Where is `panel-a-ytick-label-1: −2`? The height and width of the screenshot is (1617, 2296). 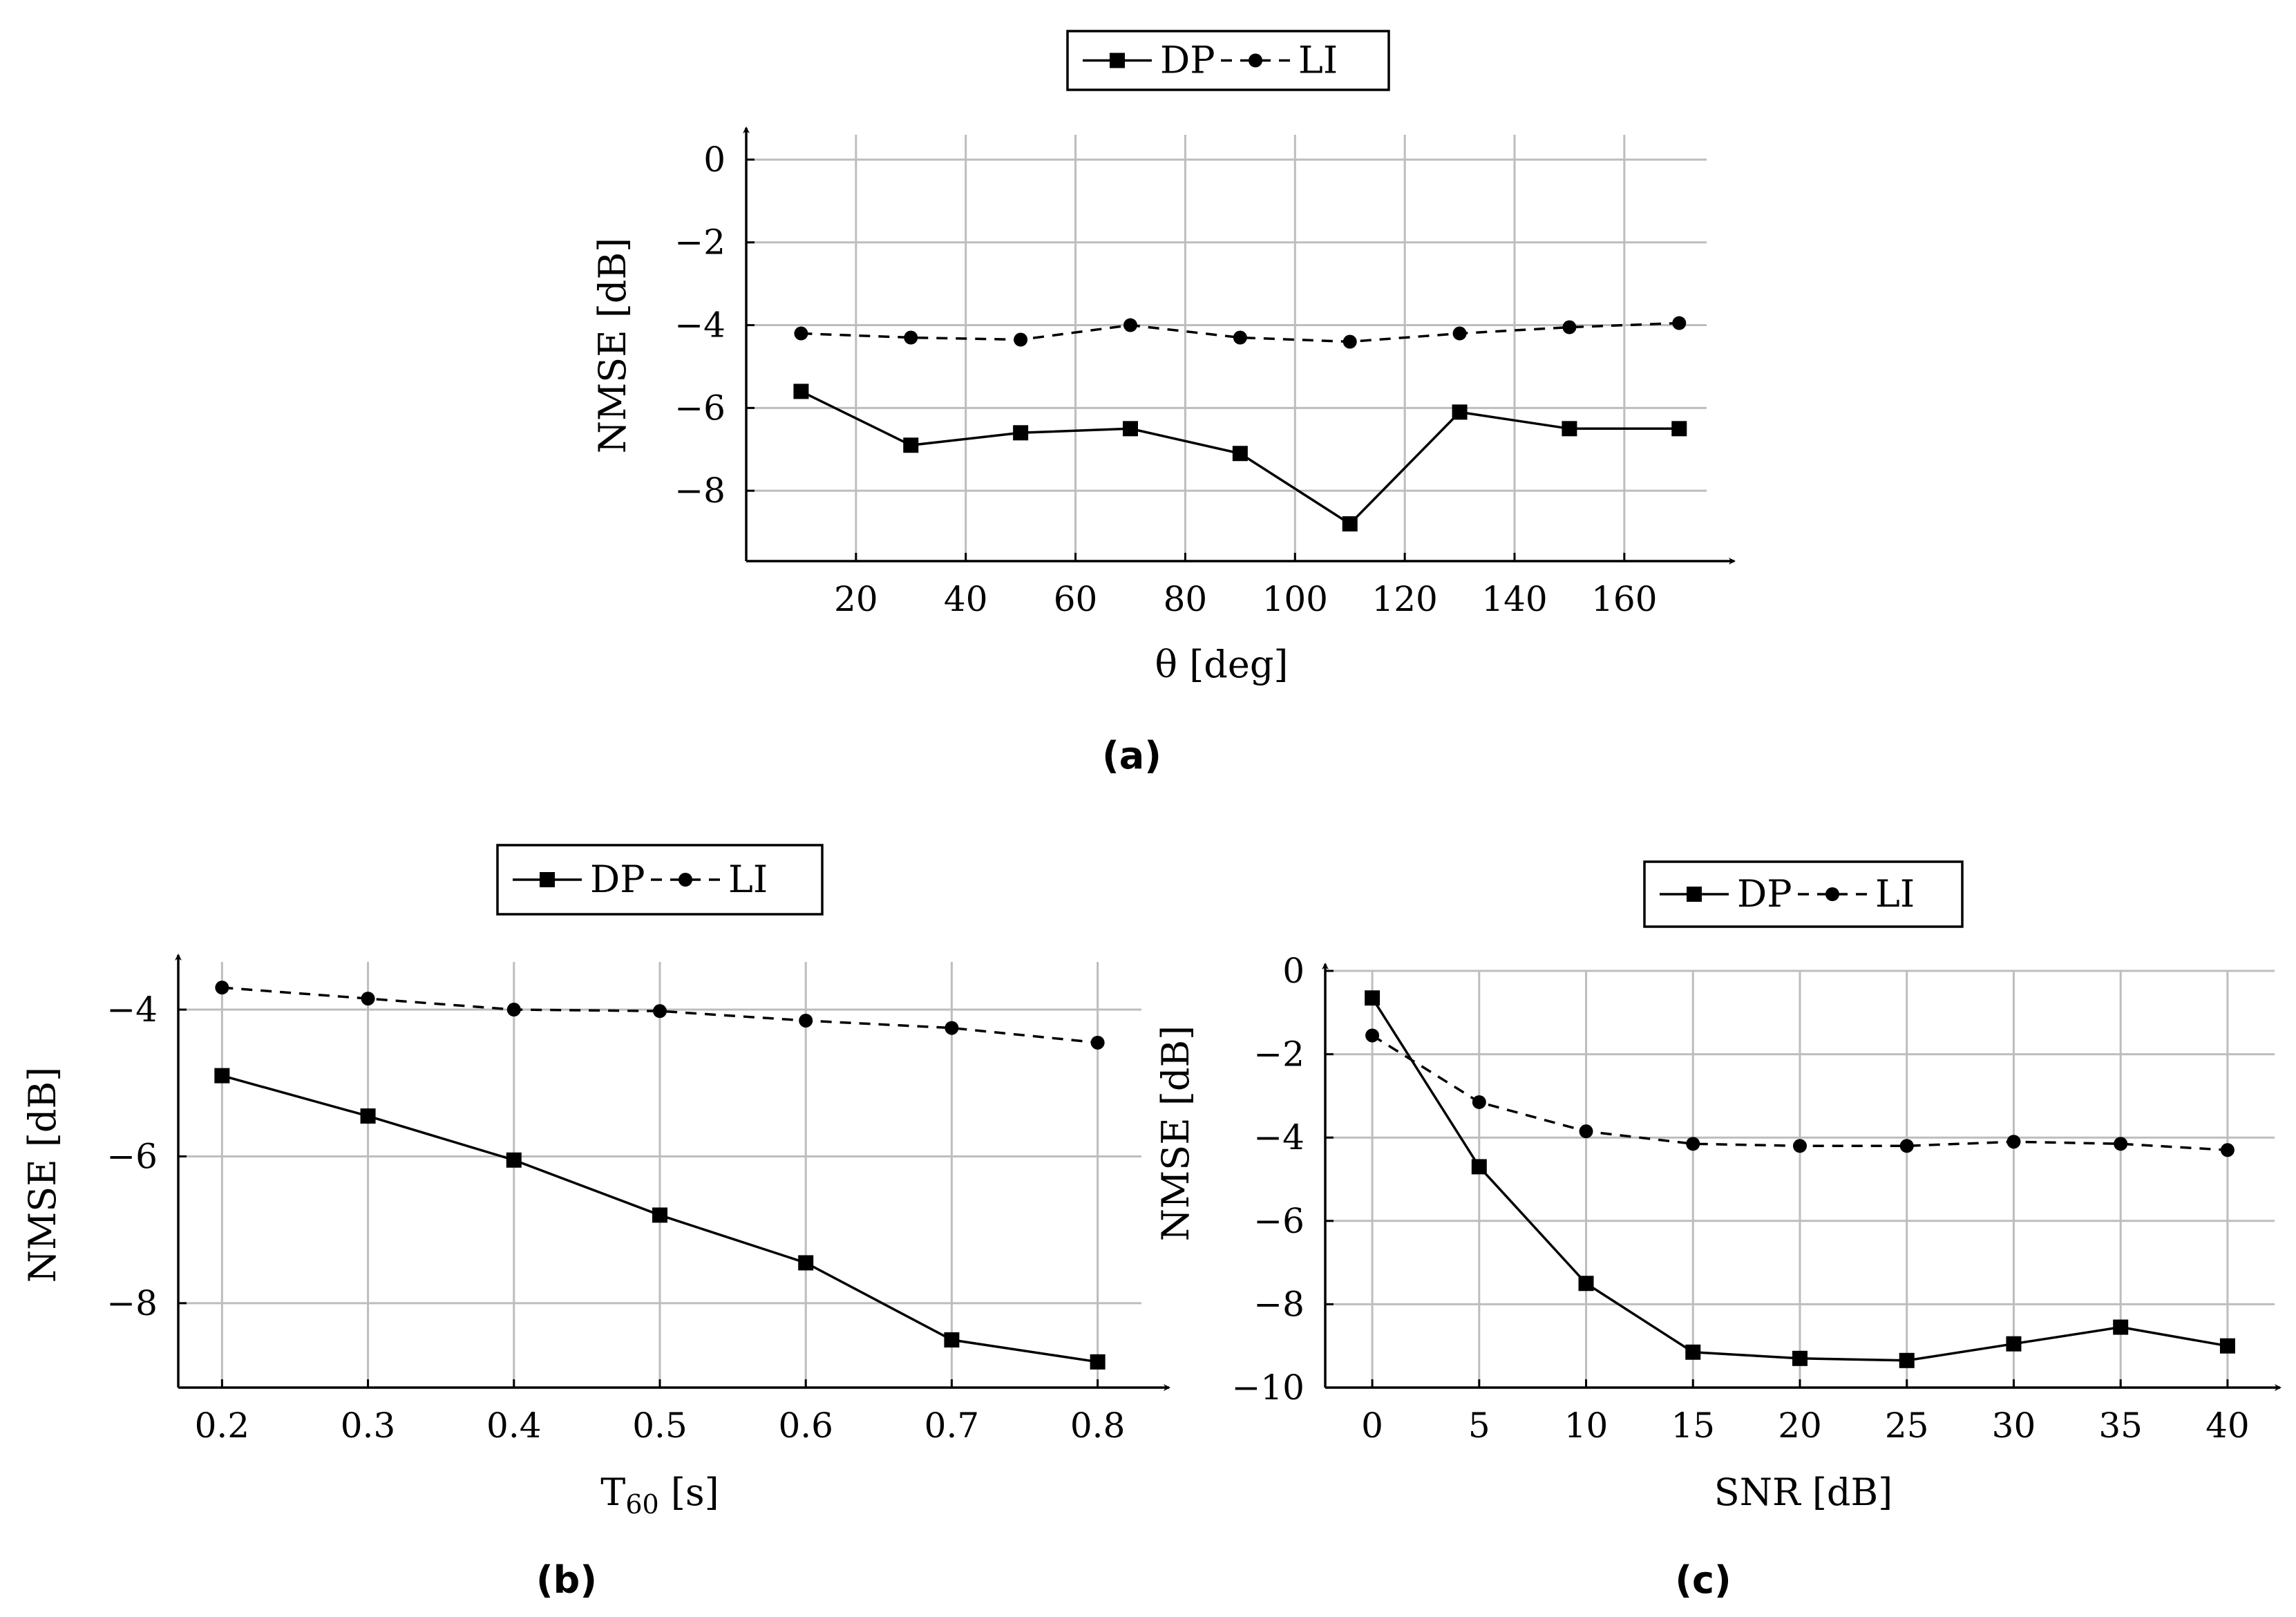
panel-a-ytick-label-1: −2 is located at coordinates (699, 243).